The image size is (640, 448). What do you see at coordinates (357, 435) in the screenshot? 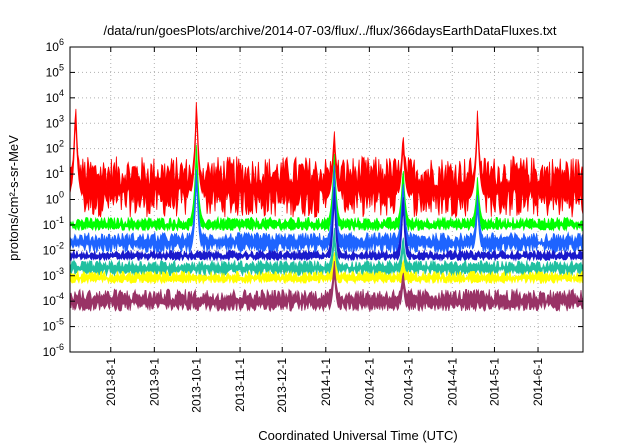
I see `x-axis-label: Coordinated Universal Time (UTC)` at bounding box center [357, 435].